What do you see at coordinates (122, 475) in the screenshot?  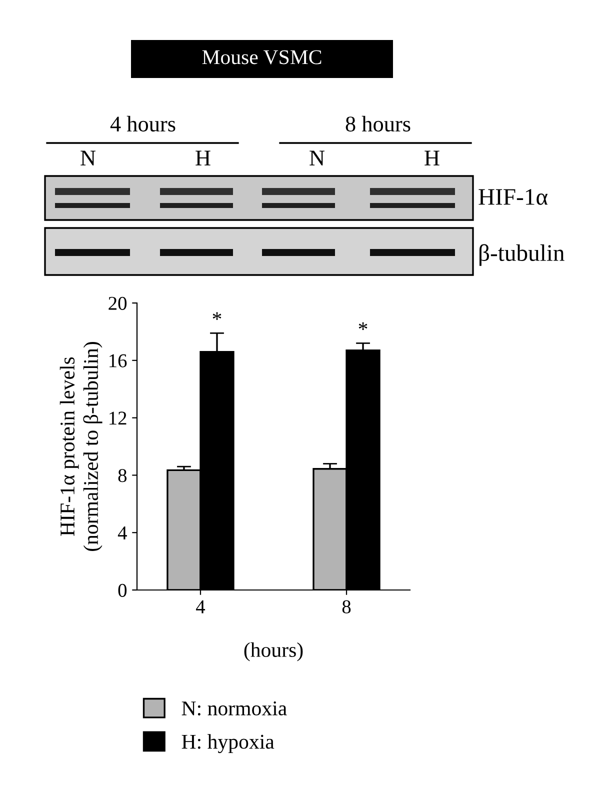 I see `y-tick-label: 8` at bounding box center [122, 475].